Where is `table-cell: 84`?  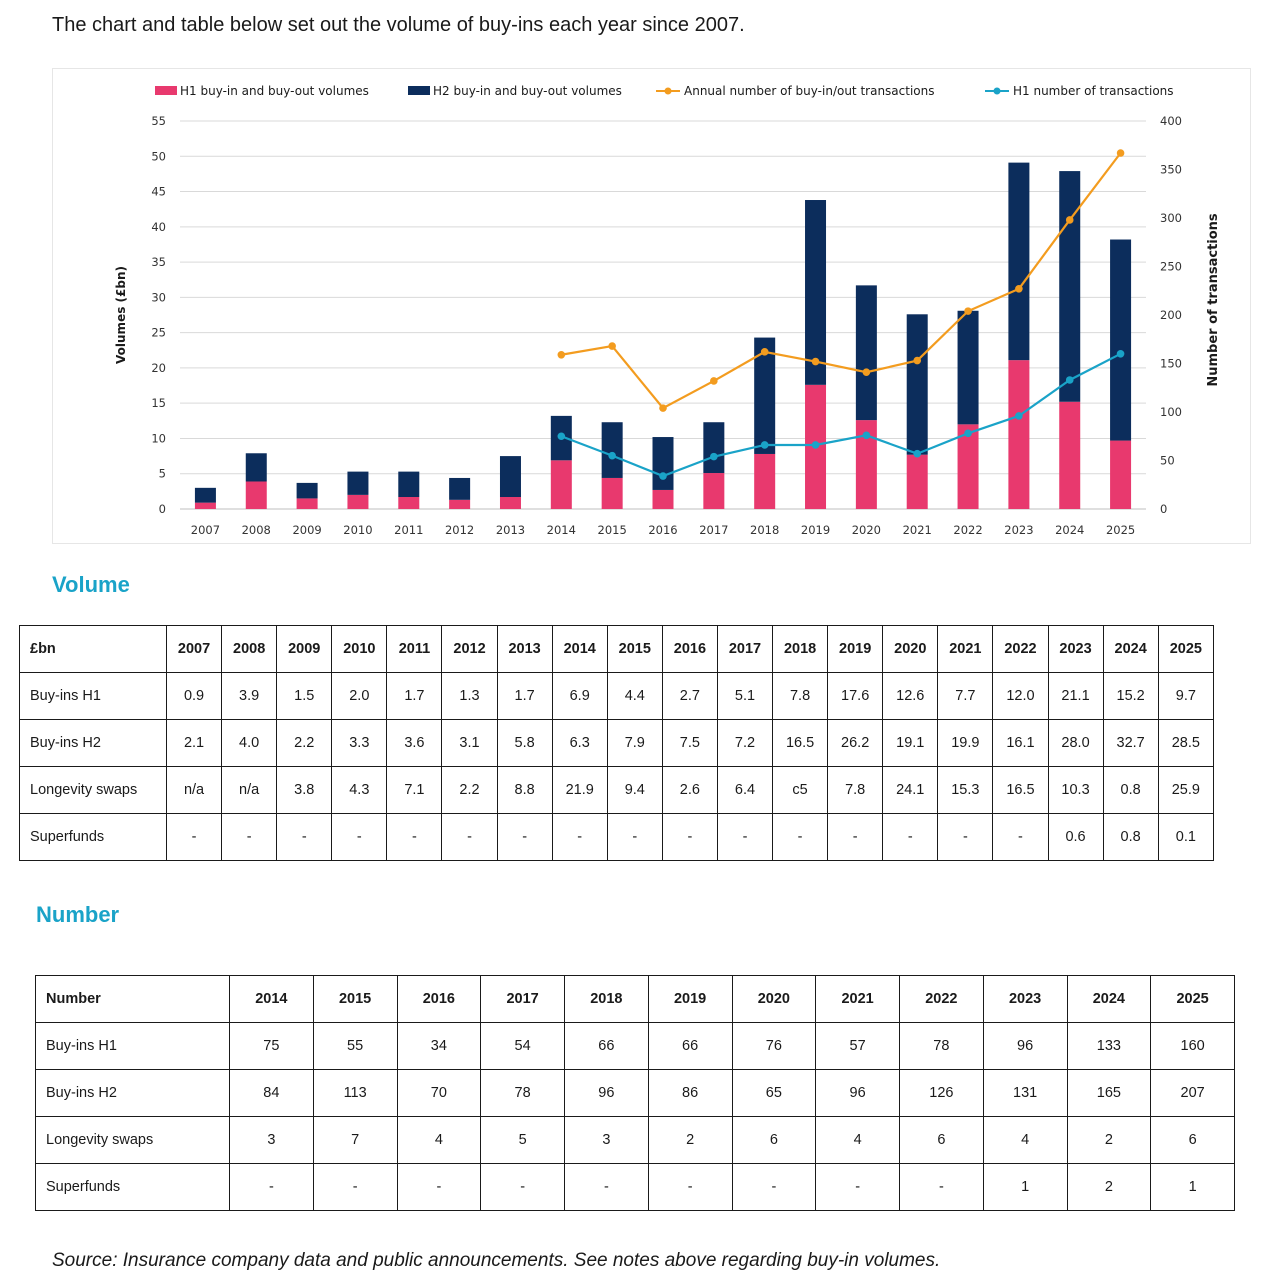 table-cell: 84 is located at coordinates (271, 1093).